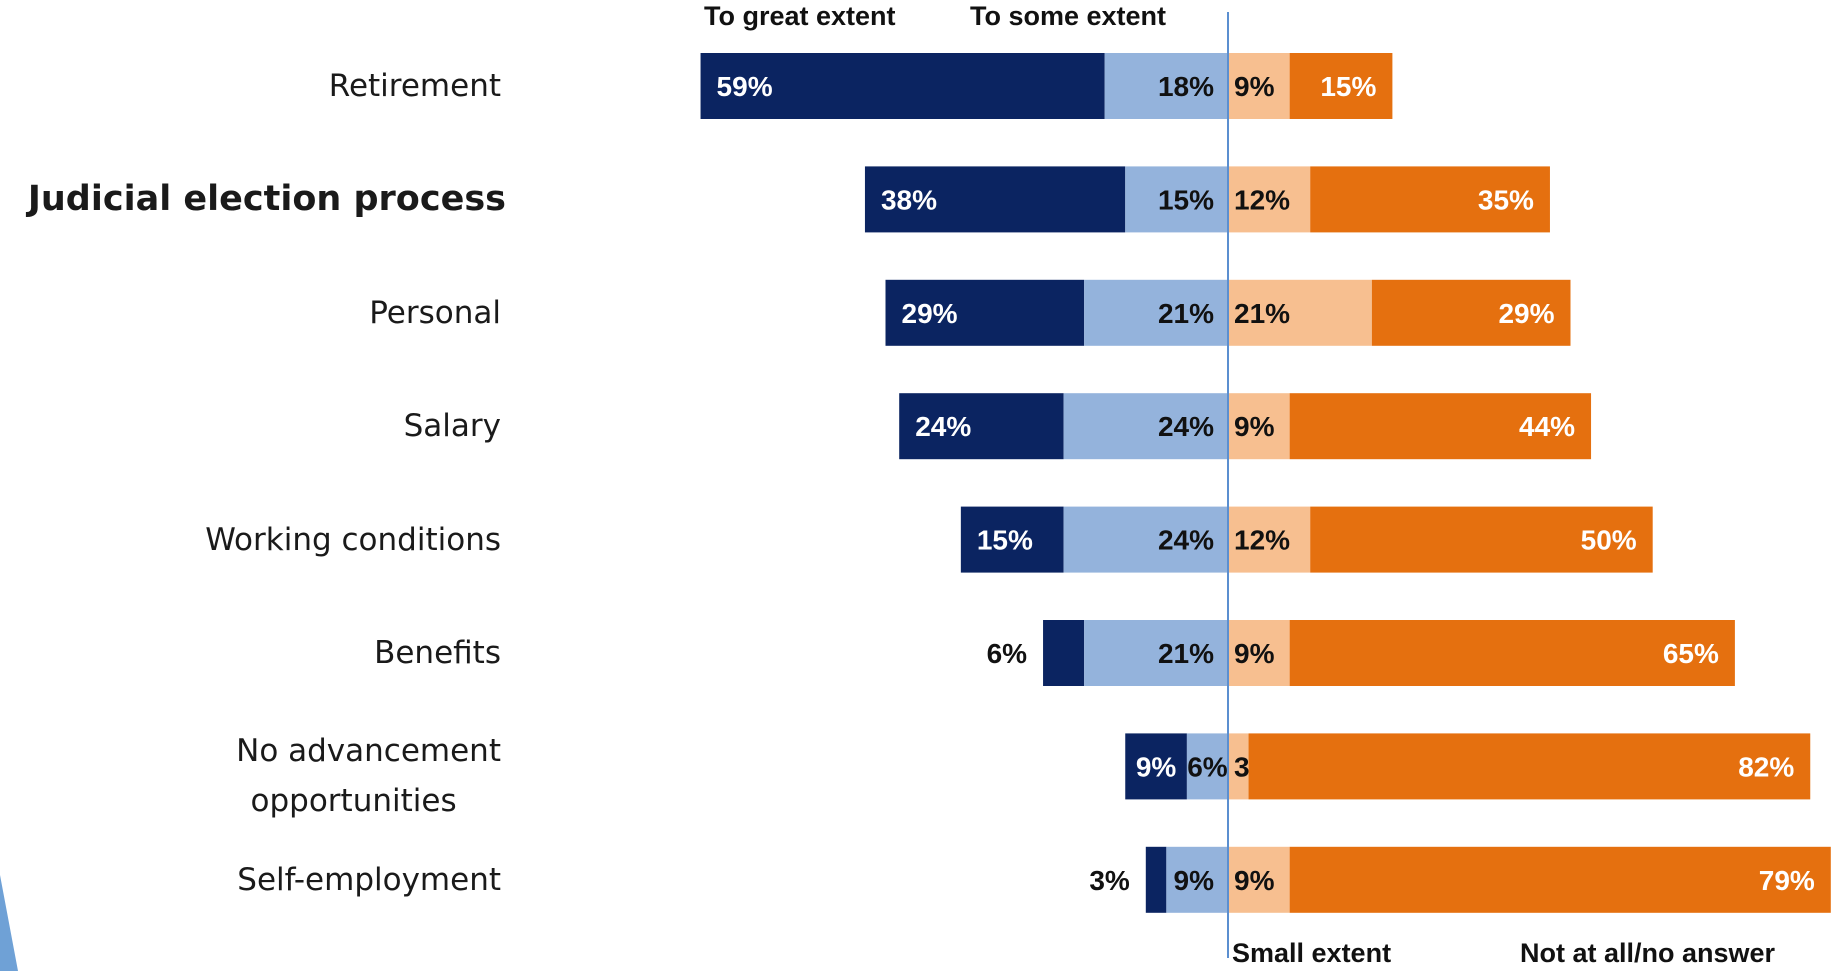  I want to click on value-label-to-great-extent-no-advancement-opportunities: 9%, so click(1156, 766).